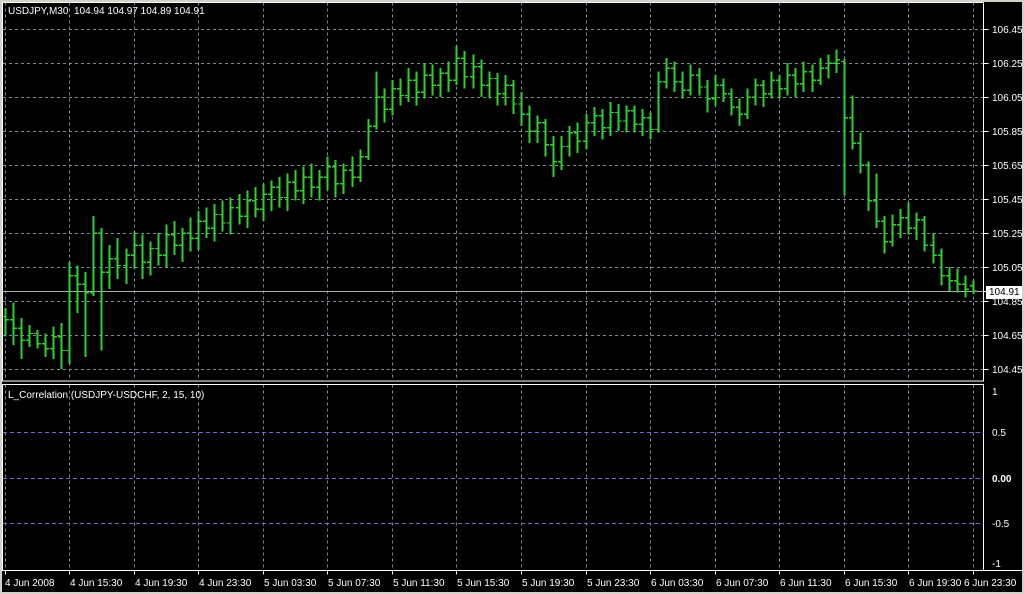 The width and height of the screenshot is (1024, 594). I want to click on price-axis-label: 104.65, so click(1007, 336).